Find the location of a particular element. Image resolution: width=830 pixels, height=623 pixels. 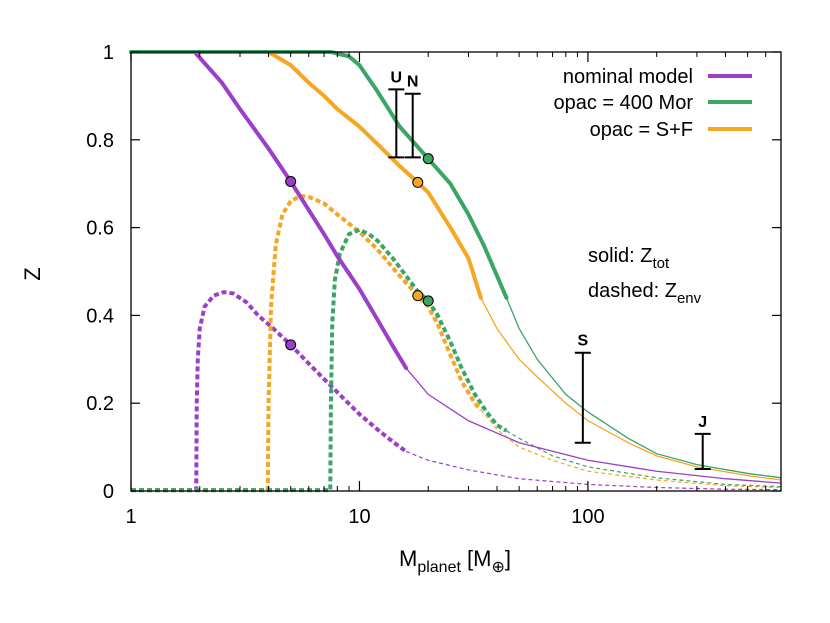

xtick-label-2: 100 is located at coordinates (587, 517).